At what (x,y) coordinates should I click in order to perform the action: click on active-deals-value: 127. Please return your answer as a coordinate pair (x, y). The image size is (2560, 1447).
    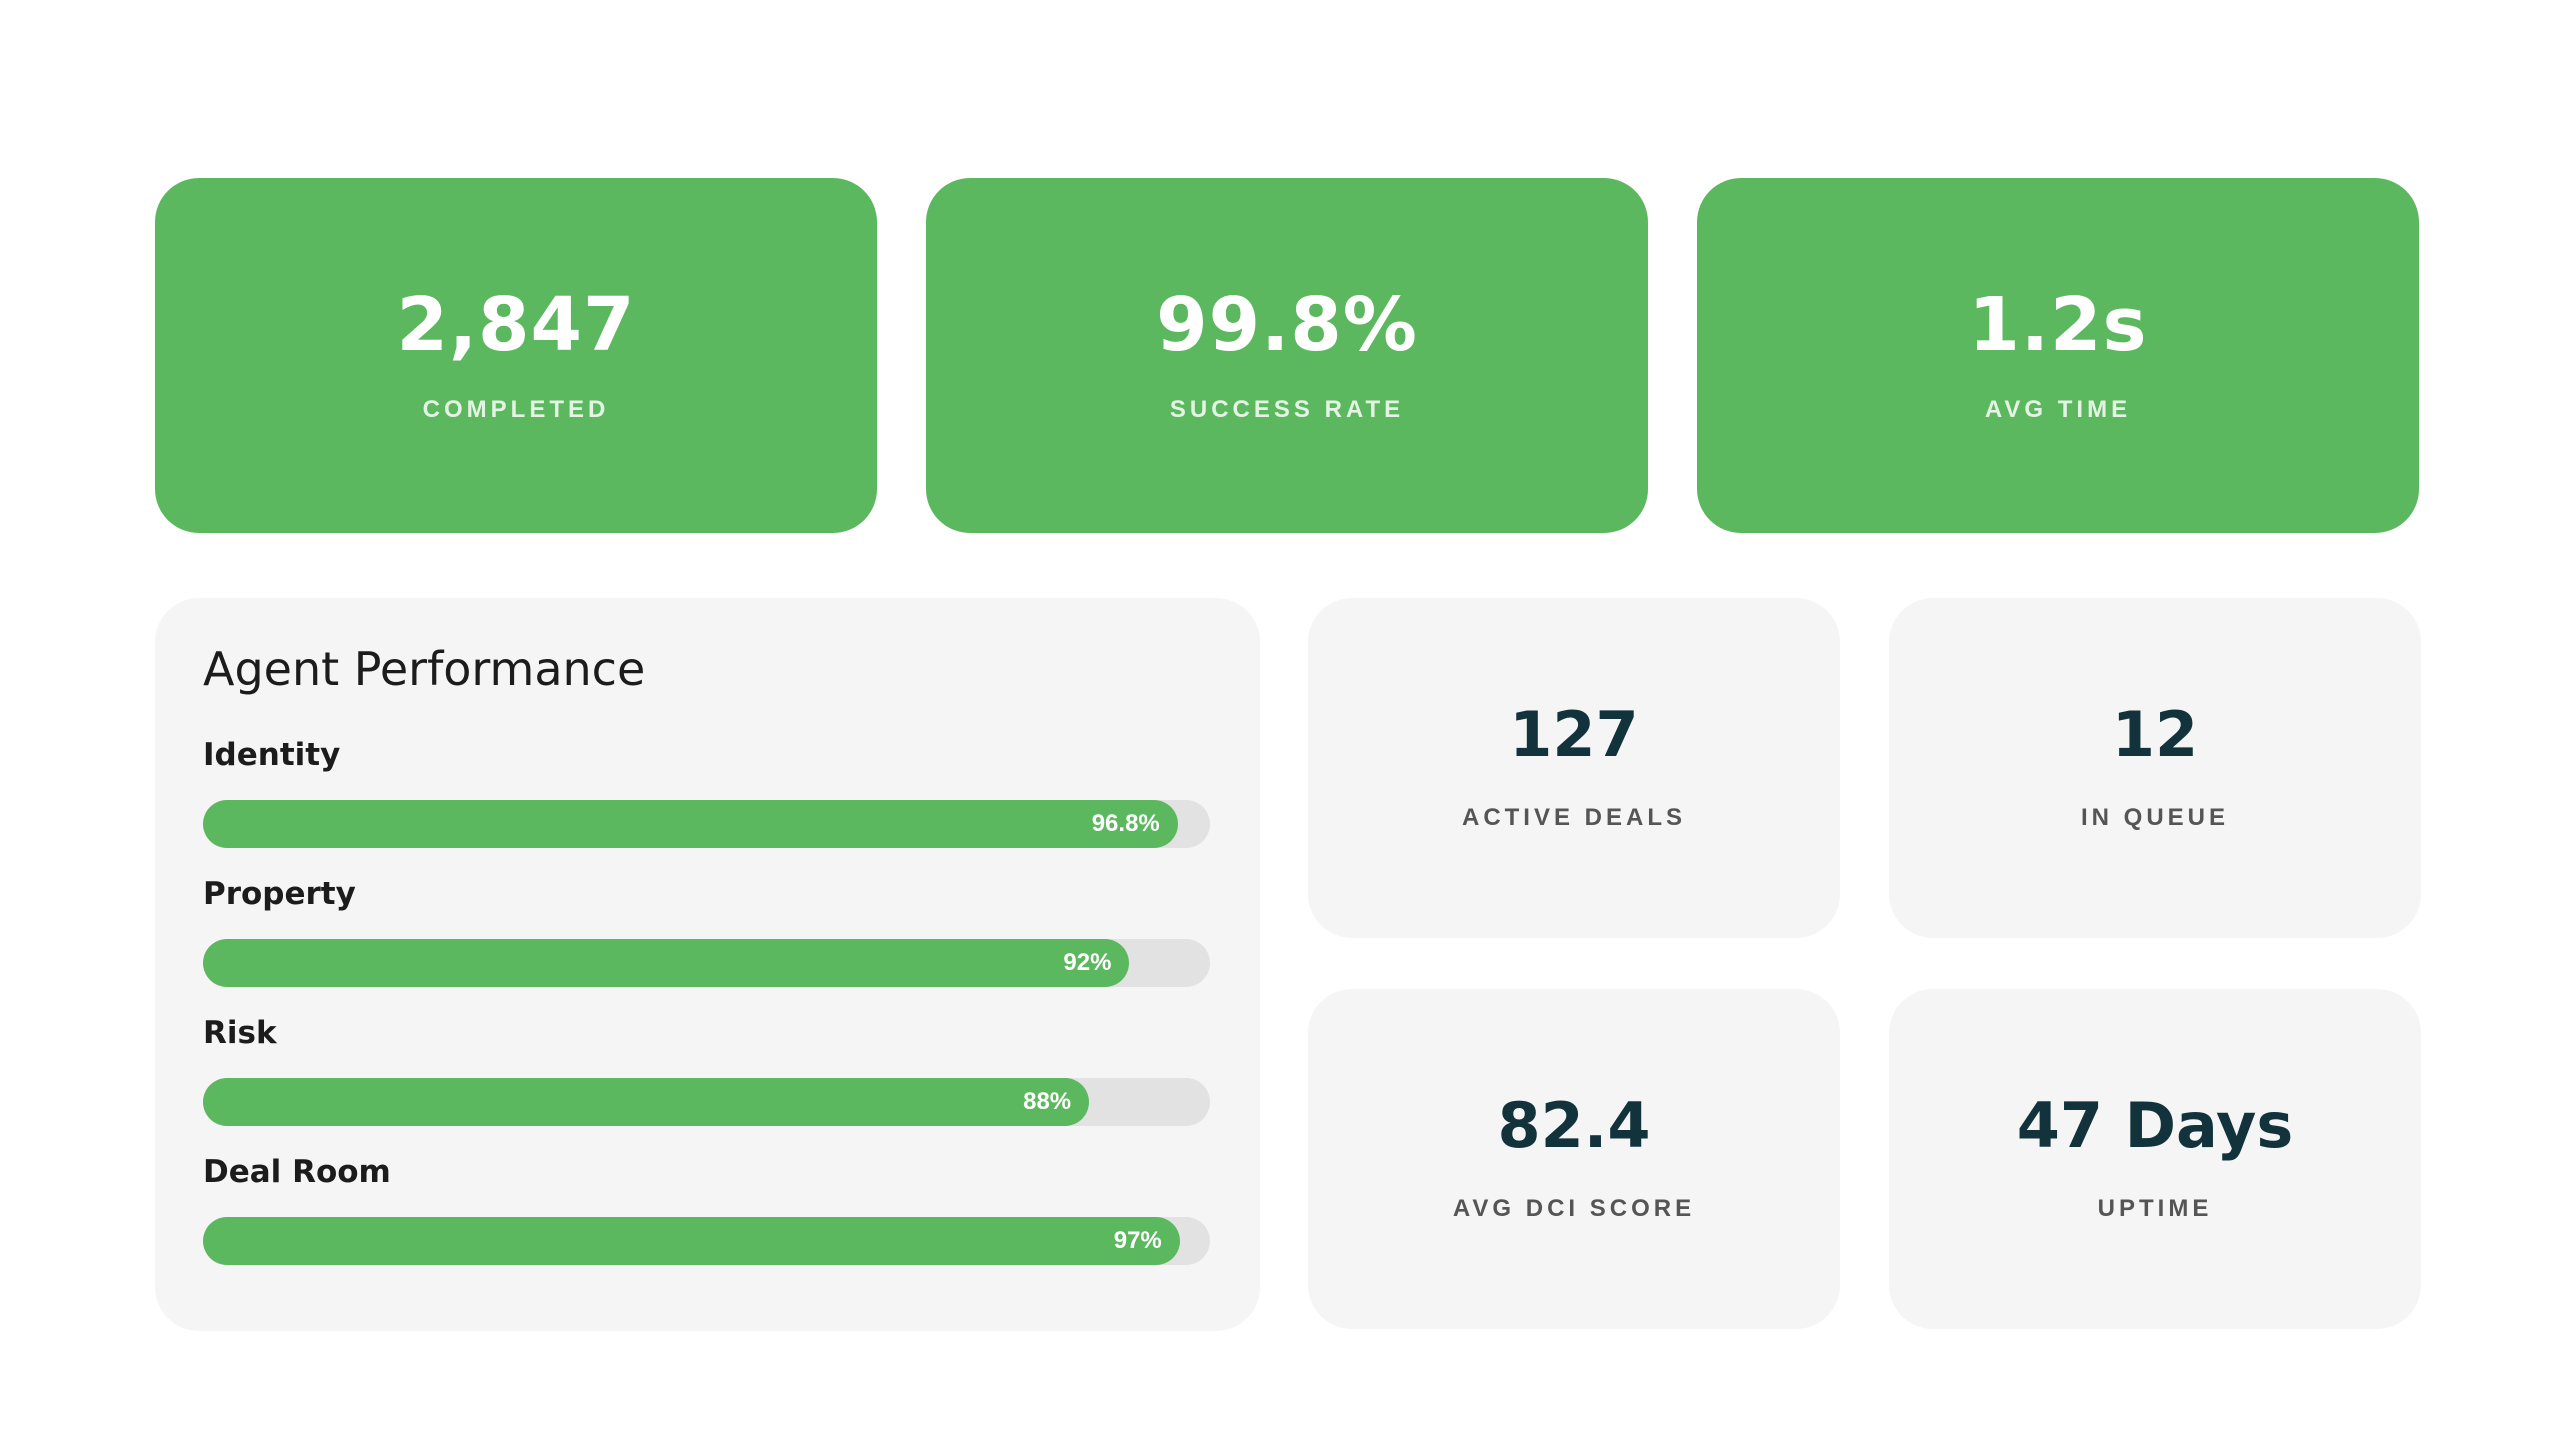
    Looking at the image, I should click on (1574, 734).